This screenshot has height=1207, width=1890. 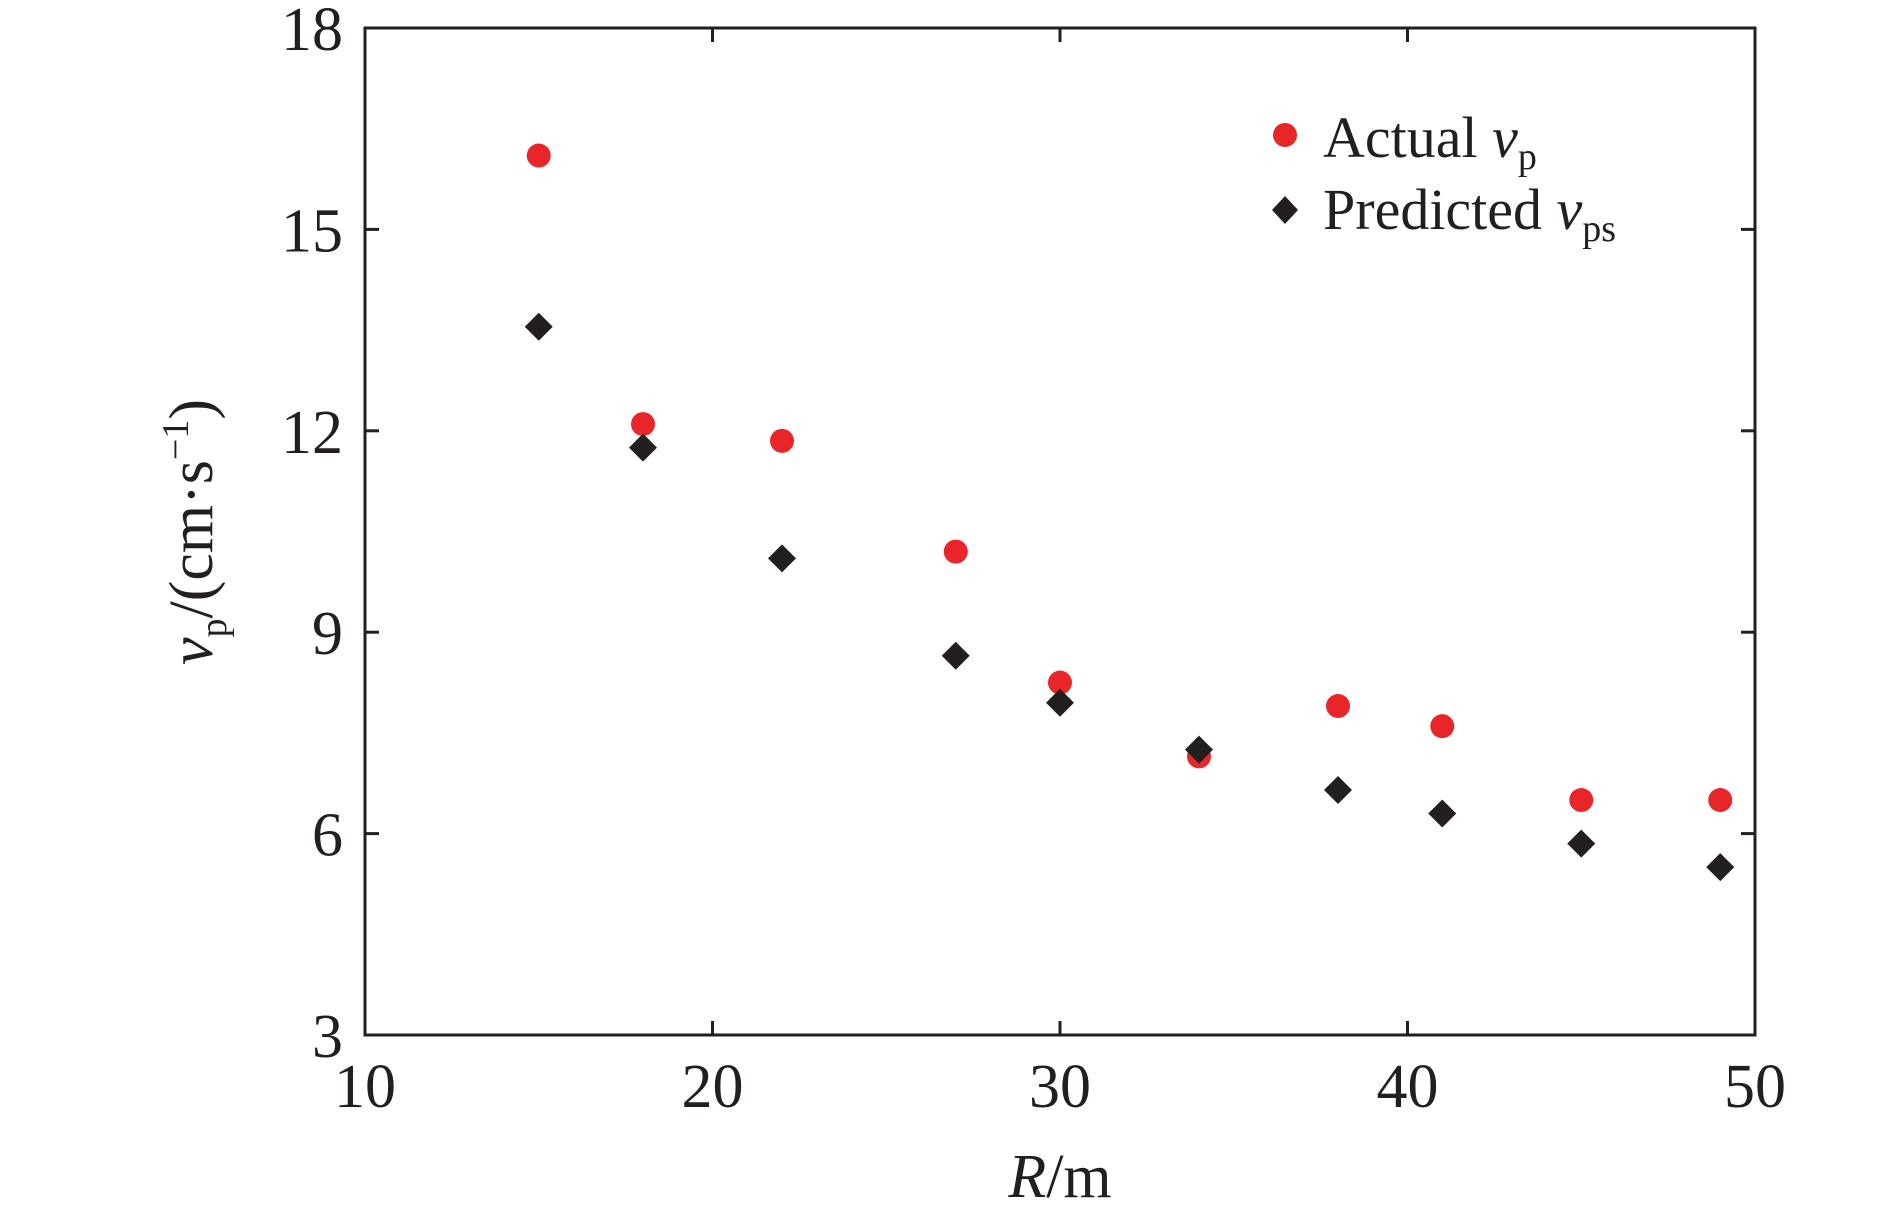 What do you see at coordinates (327, 836) in the screenshot?
I see `y-tick-label: 6` at bounding box center [327, 836].